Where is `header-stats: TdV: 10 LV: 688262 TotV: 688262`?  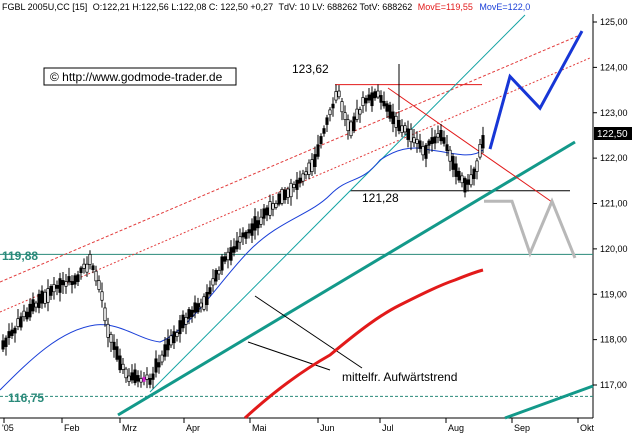
header-stats: TdV: 10 LV: 688262 TotV: 688262 is located at coordinates (345, 7).